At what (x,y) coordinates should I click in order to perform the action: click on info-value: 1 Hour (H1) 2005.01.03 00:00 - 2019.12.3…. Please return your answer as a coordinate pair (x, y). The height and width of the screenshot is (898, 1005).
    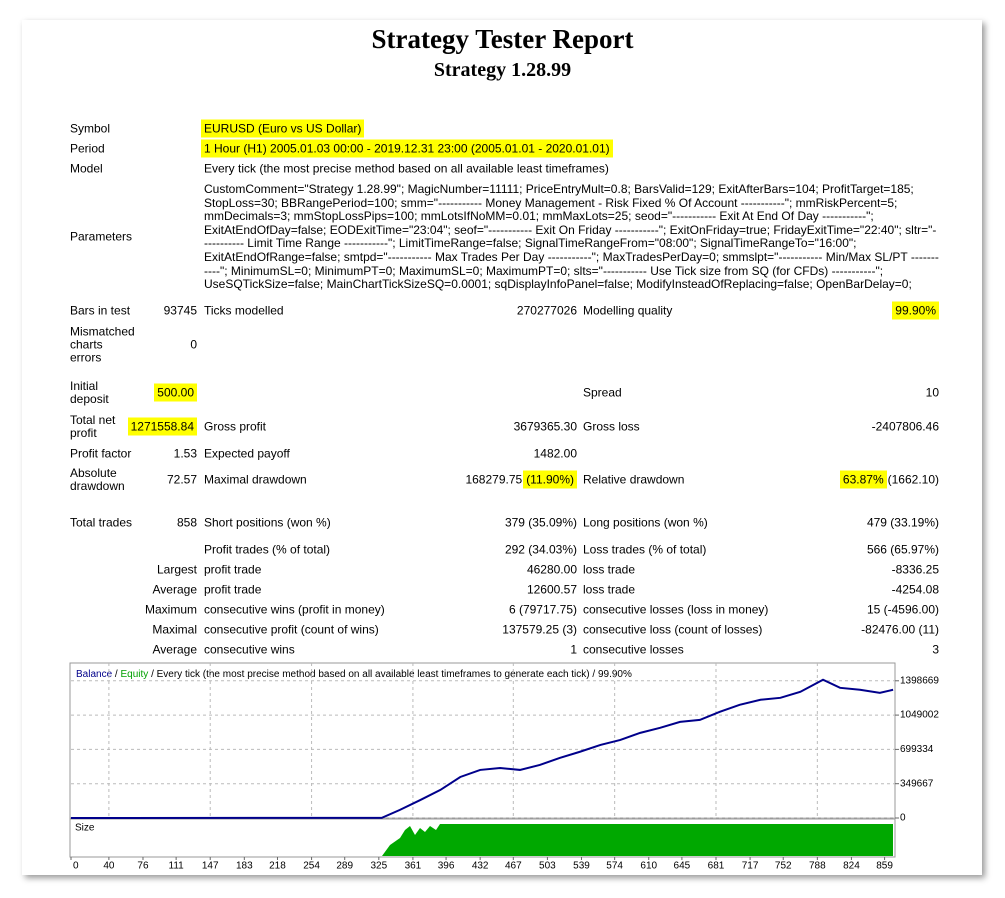
    Looking at the image, I should click on (407, 148).